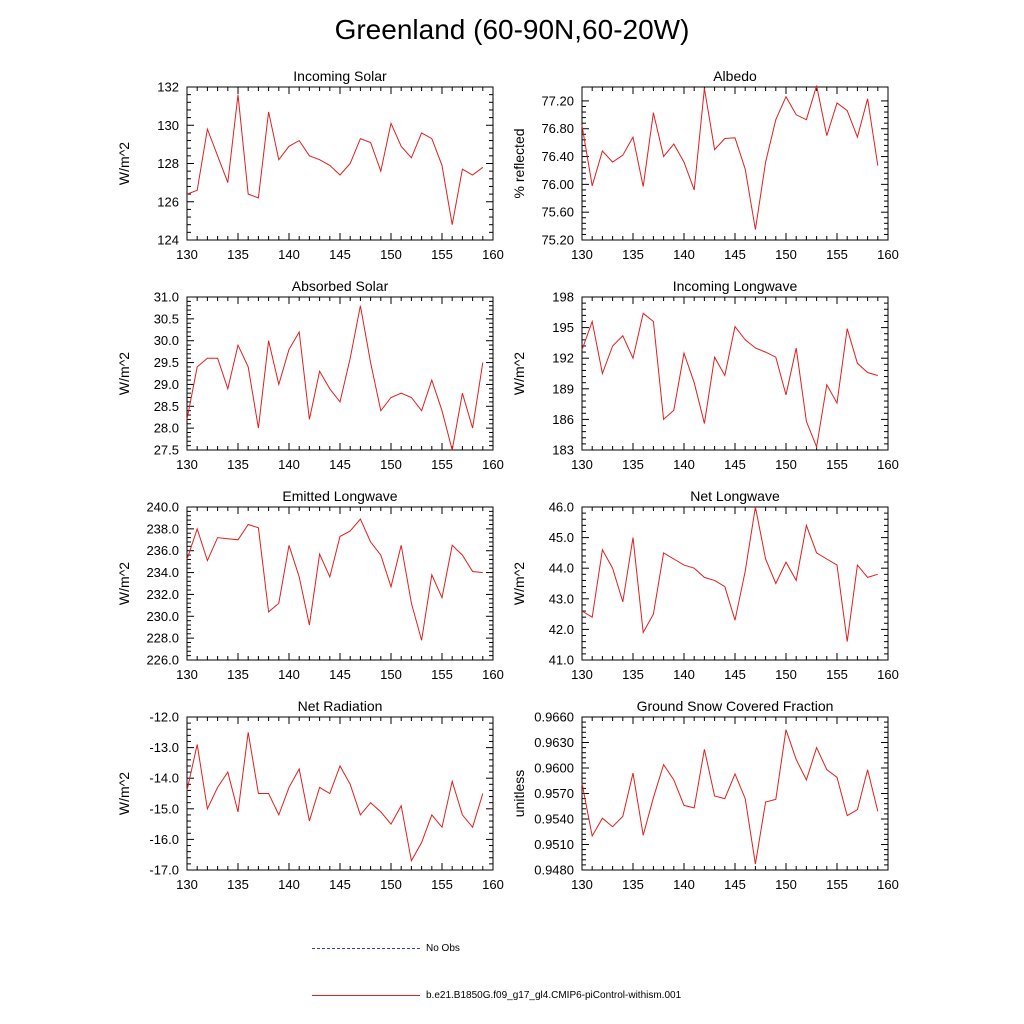 This screenshot has width=1024, height=1024. I want to click on y-tick-label: -16.0, so click(164, 839).